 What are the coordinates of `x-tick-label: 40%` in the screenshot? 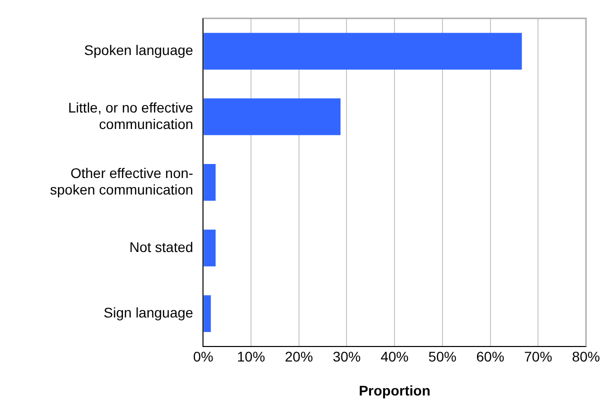 It's located at (394, 356).